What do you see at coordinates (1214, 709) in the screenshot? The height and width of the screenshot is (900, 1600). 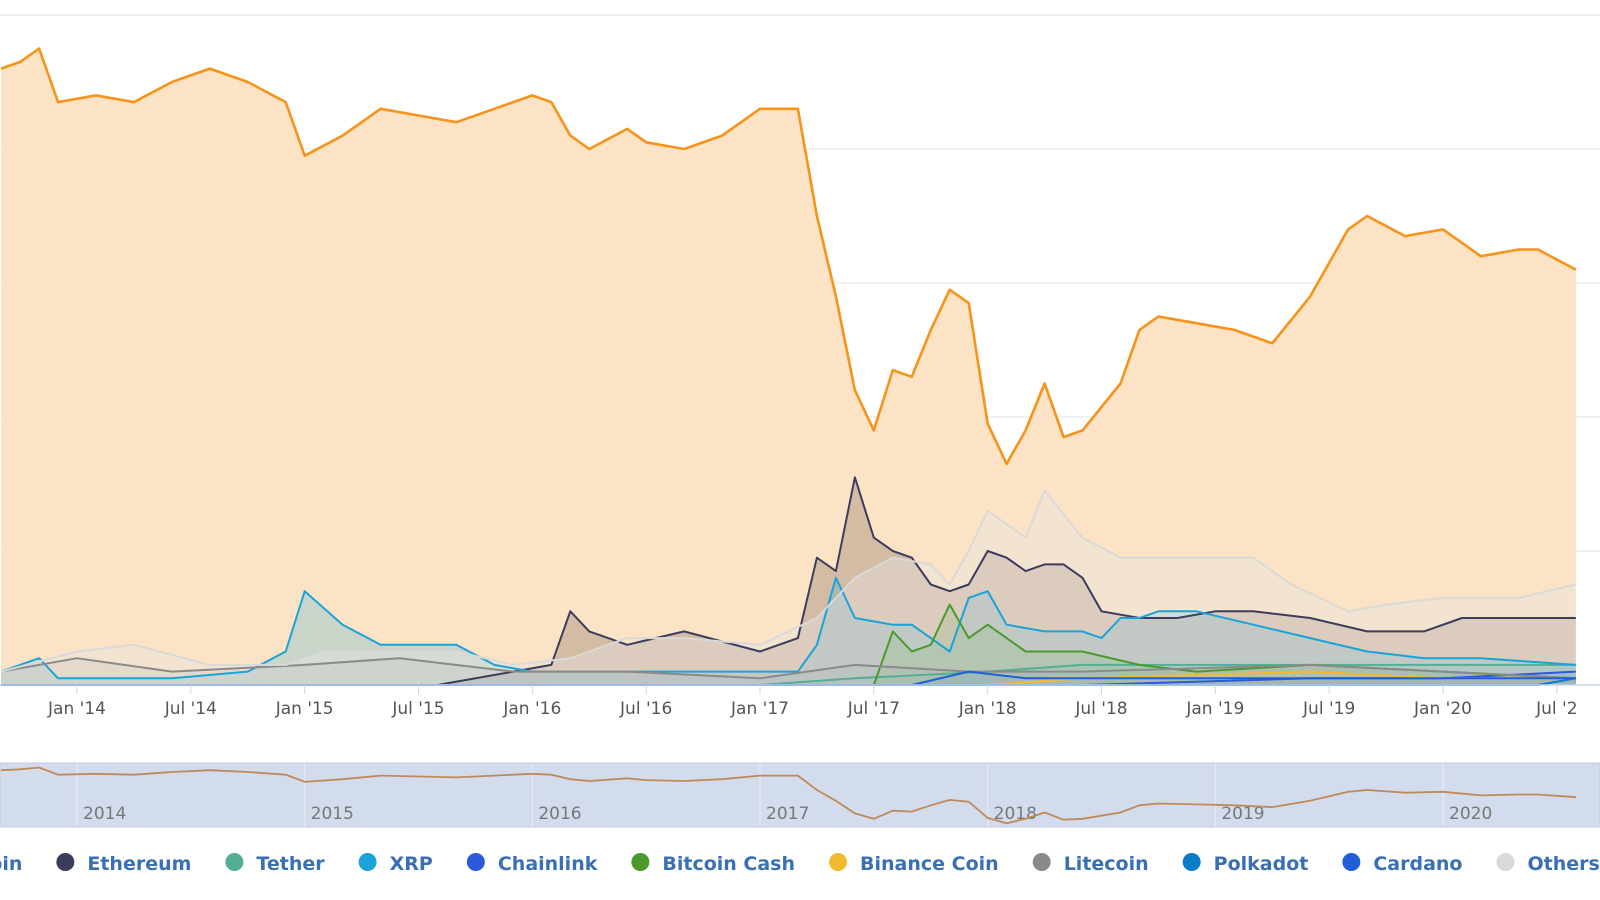 I see `x-tick-label: Jan '19` at bounding box center [1214, 709].